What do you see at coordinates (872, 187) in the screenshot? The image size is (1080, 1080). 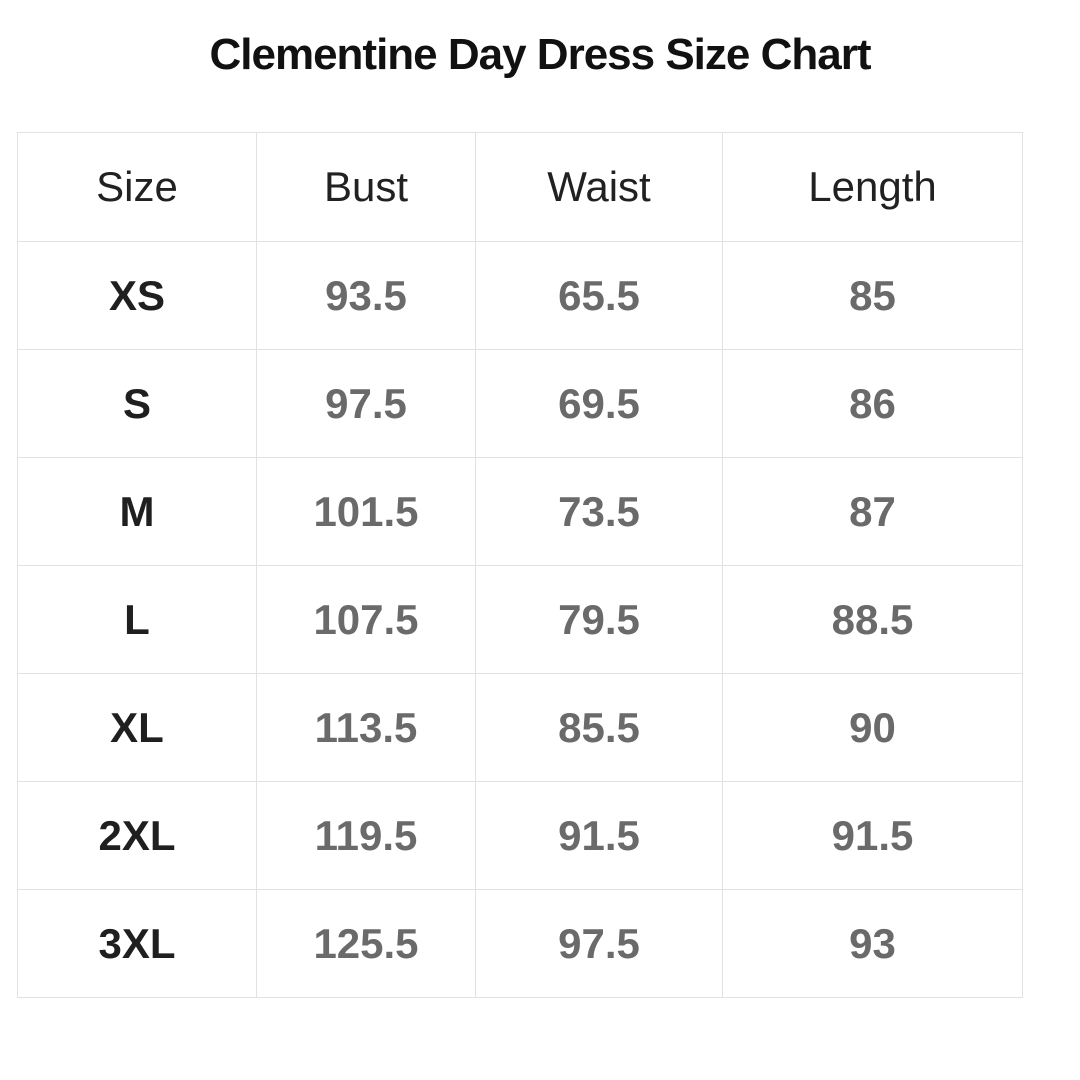 I see `column-header-length: Length` at bounding box center [872, 187].